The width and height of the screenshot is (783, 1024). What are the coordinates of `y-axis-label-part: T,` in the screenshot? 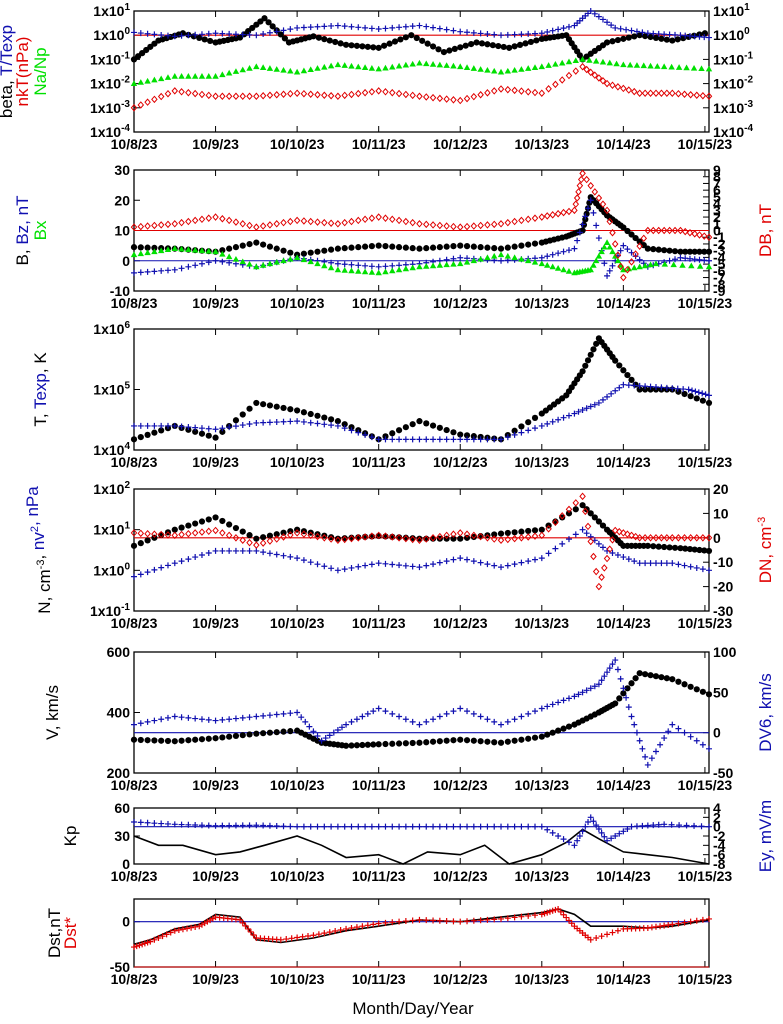 It's located at (40, 418).